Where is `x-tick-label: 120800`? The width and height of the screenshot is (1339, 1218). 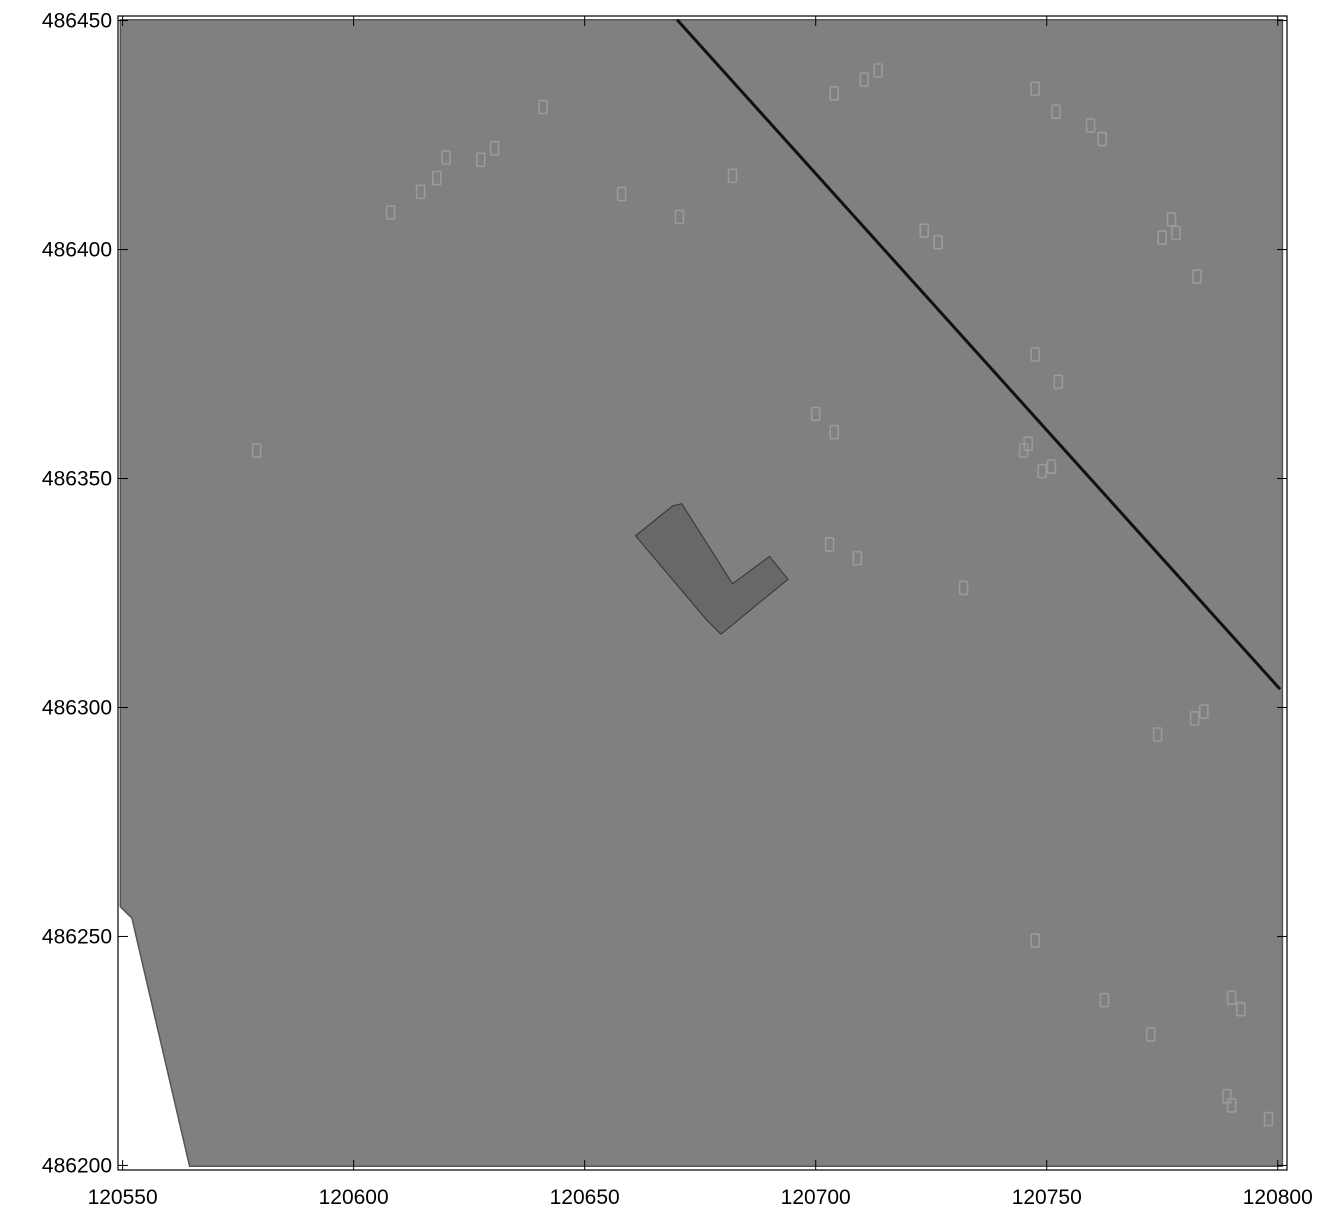
x-tick-label: 120800 is located at coordinates (1278, 1197).